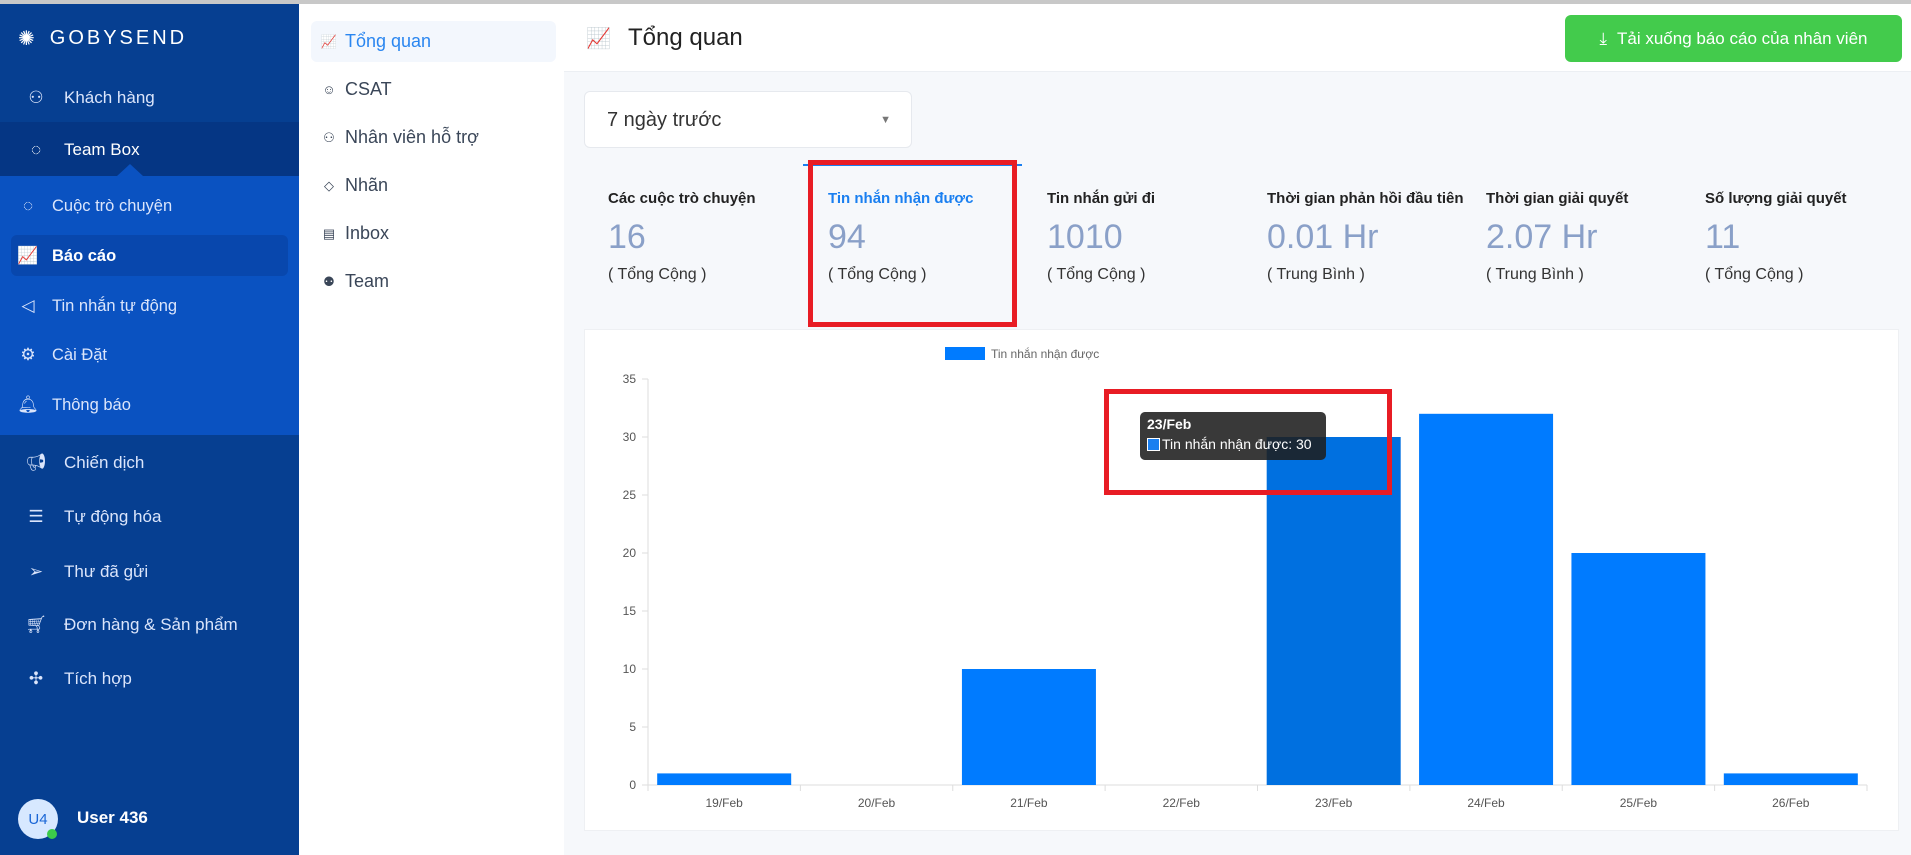  Describe the element at coordinates (1557, 198) in the screenshot. I see `stat-title: Thời gian giải quyết` at that location.